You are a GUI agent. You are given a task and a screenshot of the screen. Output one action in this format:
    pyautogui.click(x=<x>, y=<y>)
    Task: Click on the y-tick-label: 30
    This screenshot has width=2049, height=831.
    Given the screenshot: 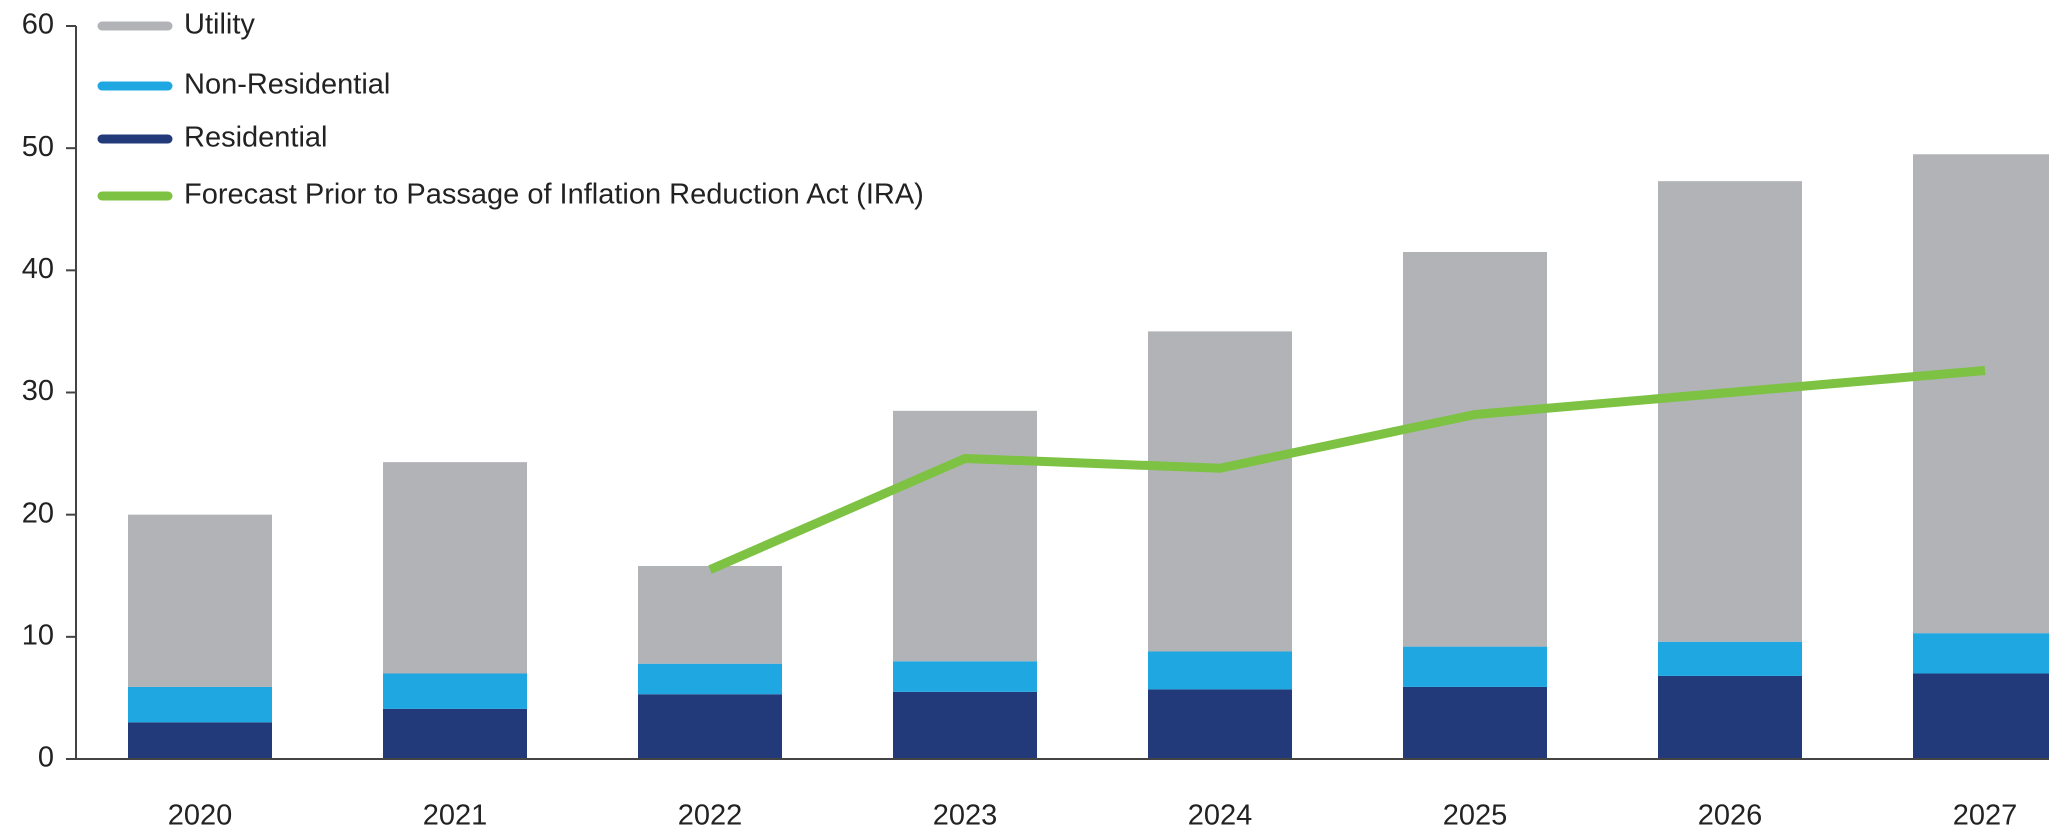 What is the action you would take?
    pyautogui.click(x=38, y=391)
    